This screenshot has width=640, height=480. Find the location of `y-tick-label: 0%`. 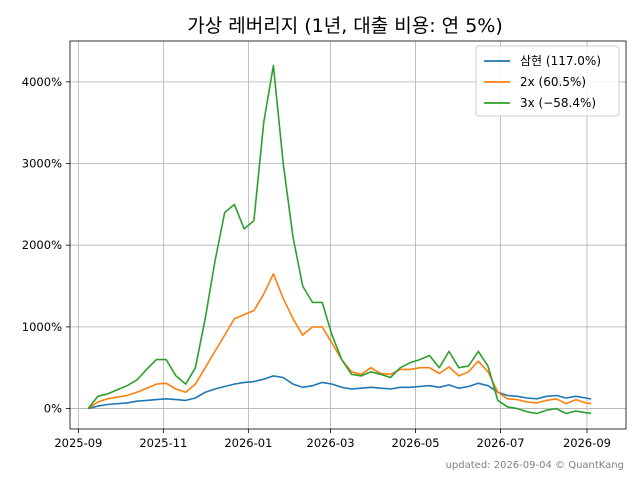

y-tick-label: 0% is located at coordinates (53, 409).